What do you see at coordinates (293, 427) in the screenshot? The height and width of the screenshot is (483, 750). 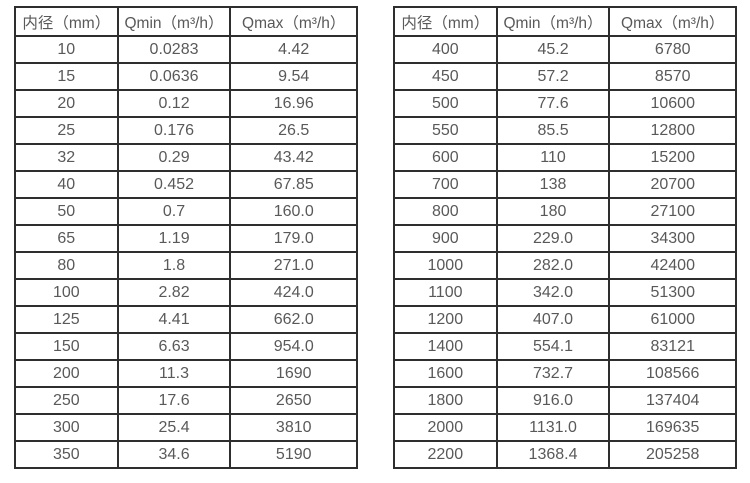 I see `table-cell: 3810` at bounding box center [293, 427].